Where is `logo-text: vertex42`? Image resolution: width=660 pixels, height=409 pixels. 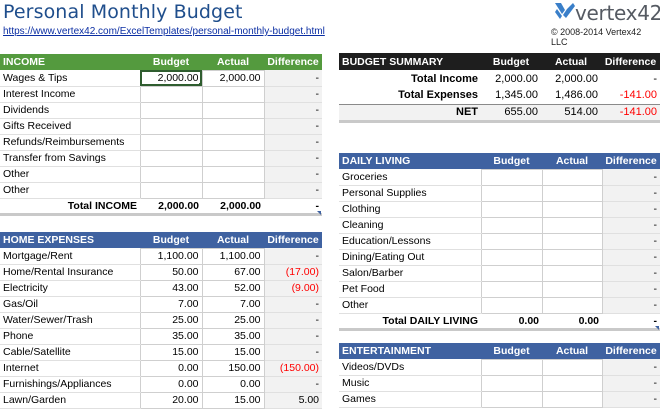 logo-text: vertex42 is located at coordinates (617, 13).